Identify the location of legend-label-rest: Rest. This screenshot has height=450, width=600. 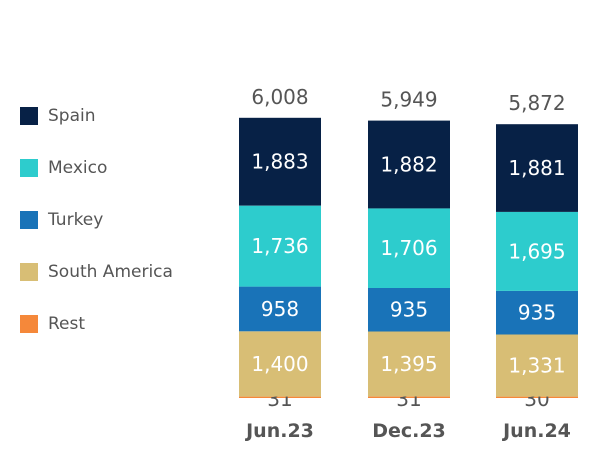
(67, 324).